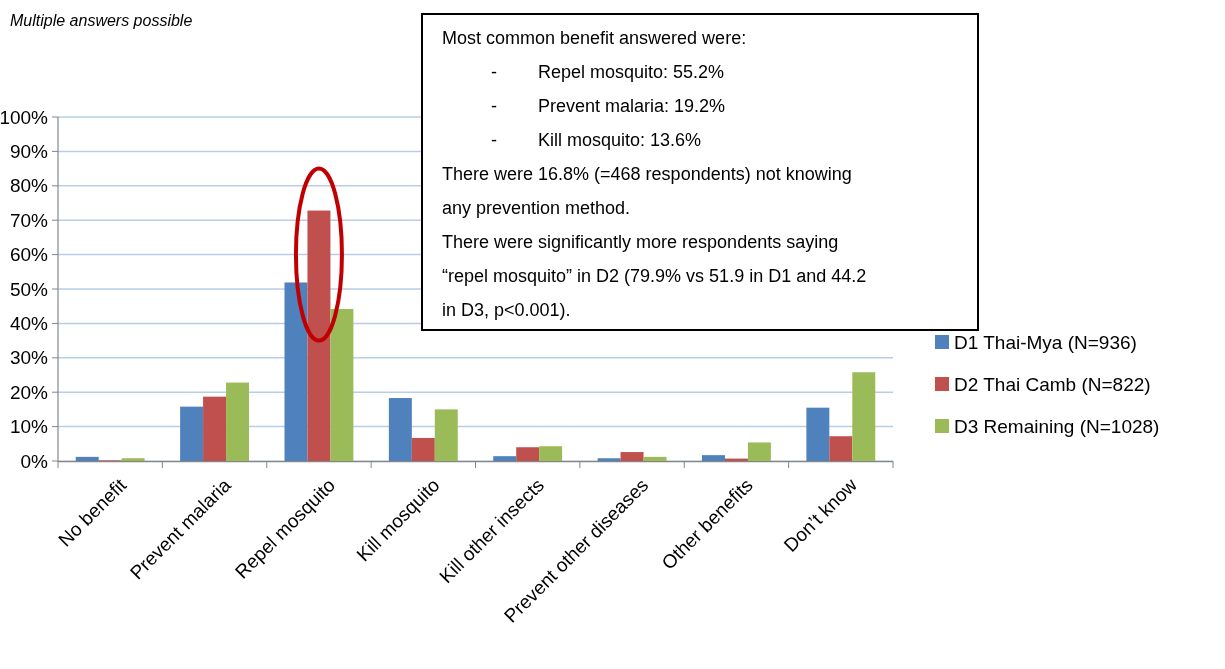  What do you see at coordinates (29, 427) in the screenshot?
I see `y-tick-label: 10%` at bounding box center [29, 427].